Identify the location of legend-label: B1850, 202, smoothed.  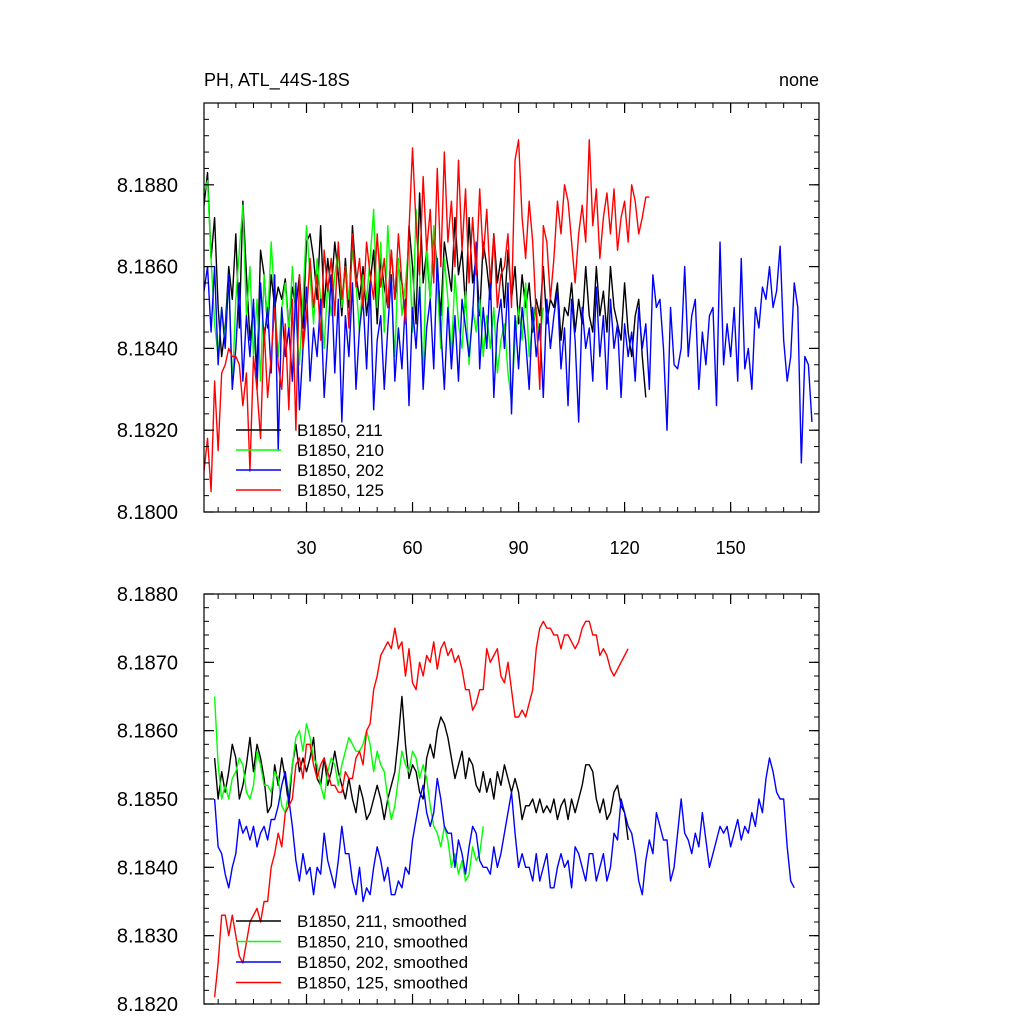
(382, 962).